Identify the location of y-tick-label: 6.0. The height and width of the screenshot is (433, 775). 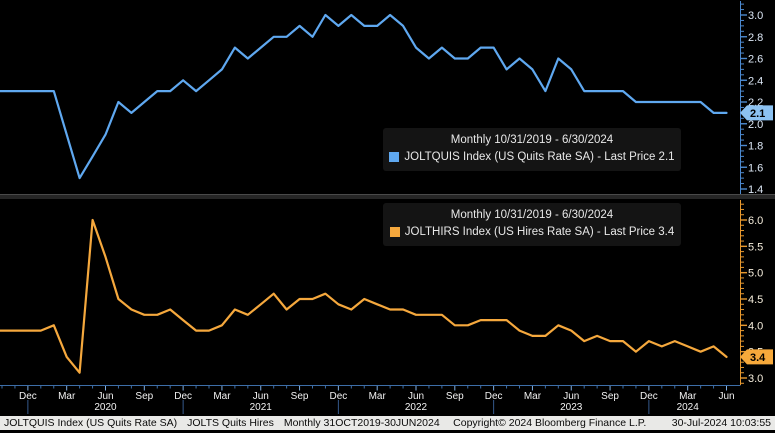
(755, 221).